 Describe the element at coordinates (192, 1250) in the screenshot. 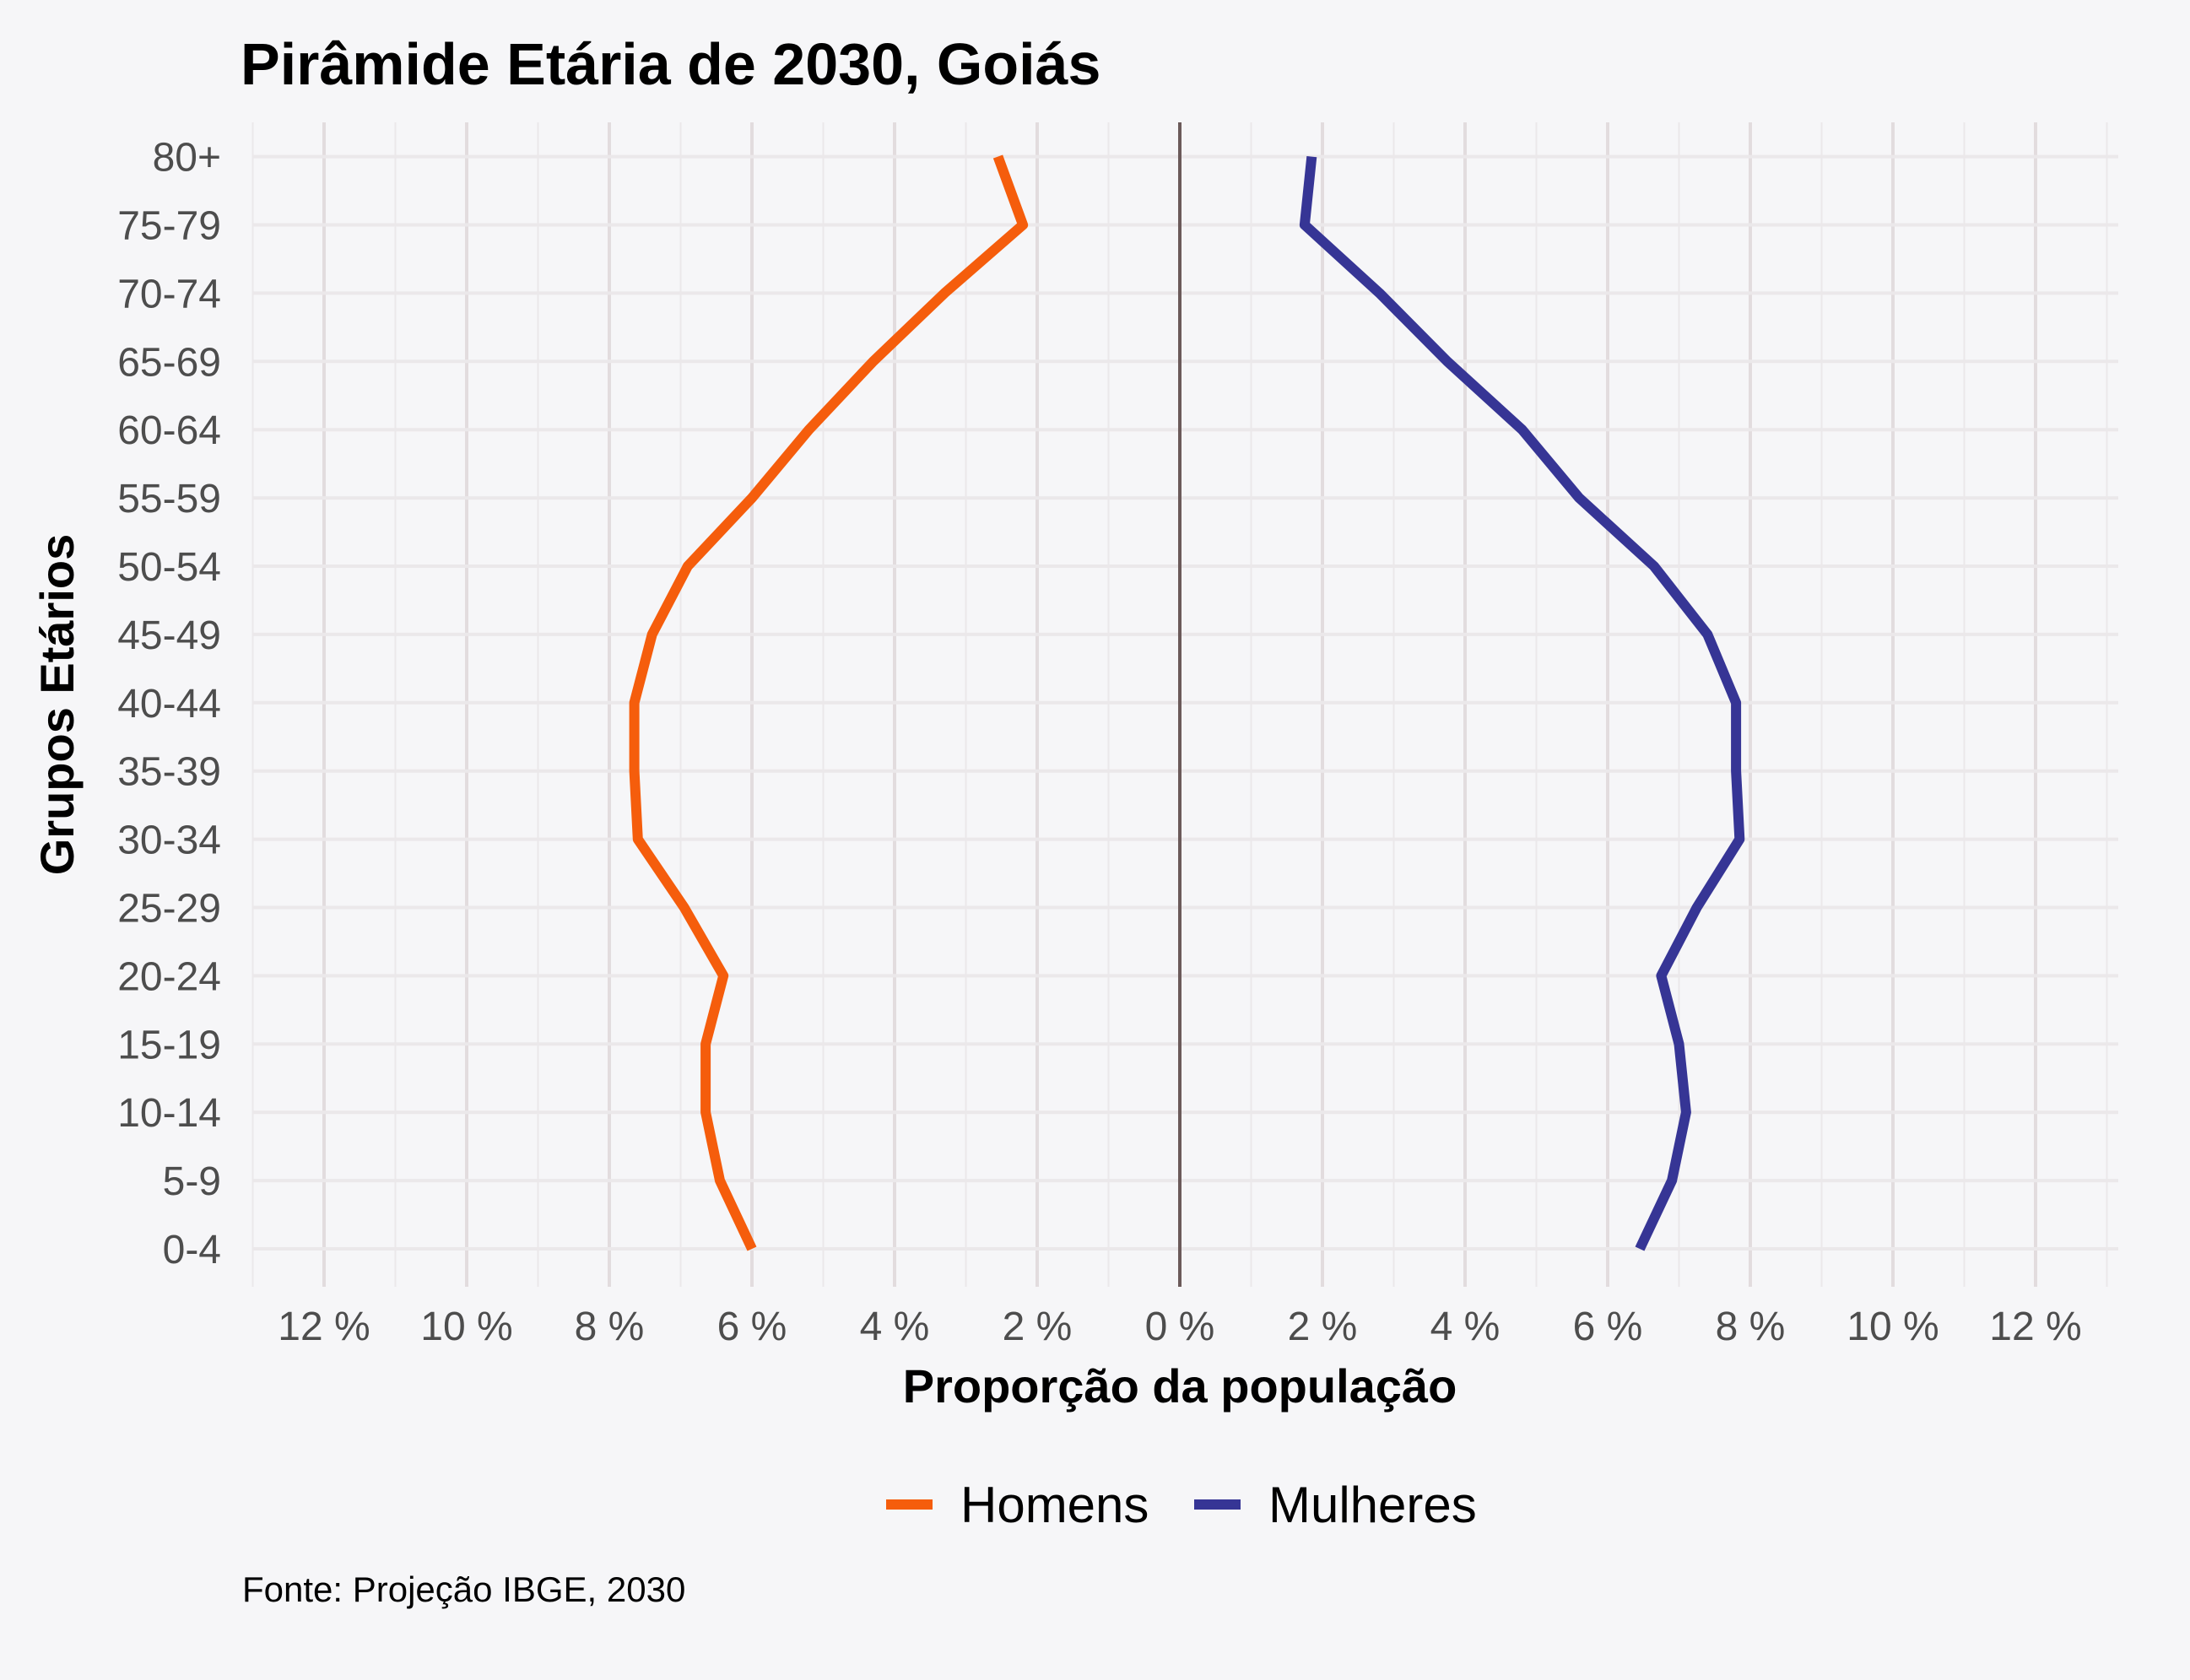

I see `y-tick-label: 0-4` at that location.